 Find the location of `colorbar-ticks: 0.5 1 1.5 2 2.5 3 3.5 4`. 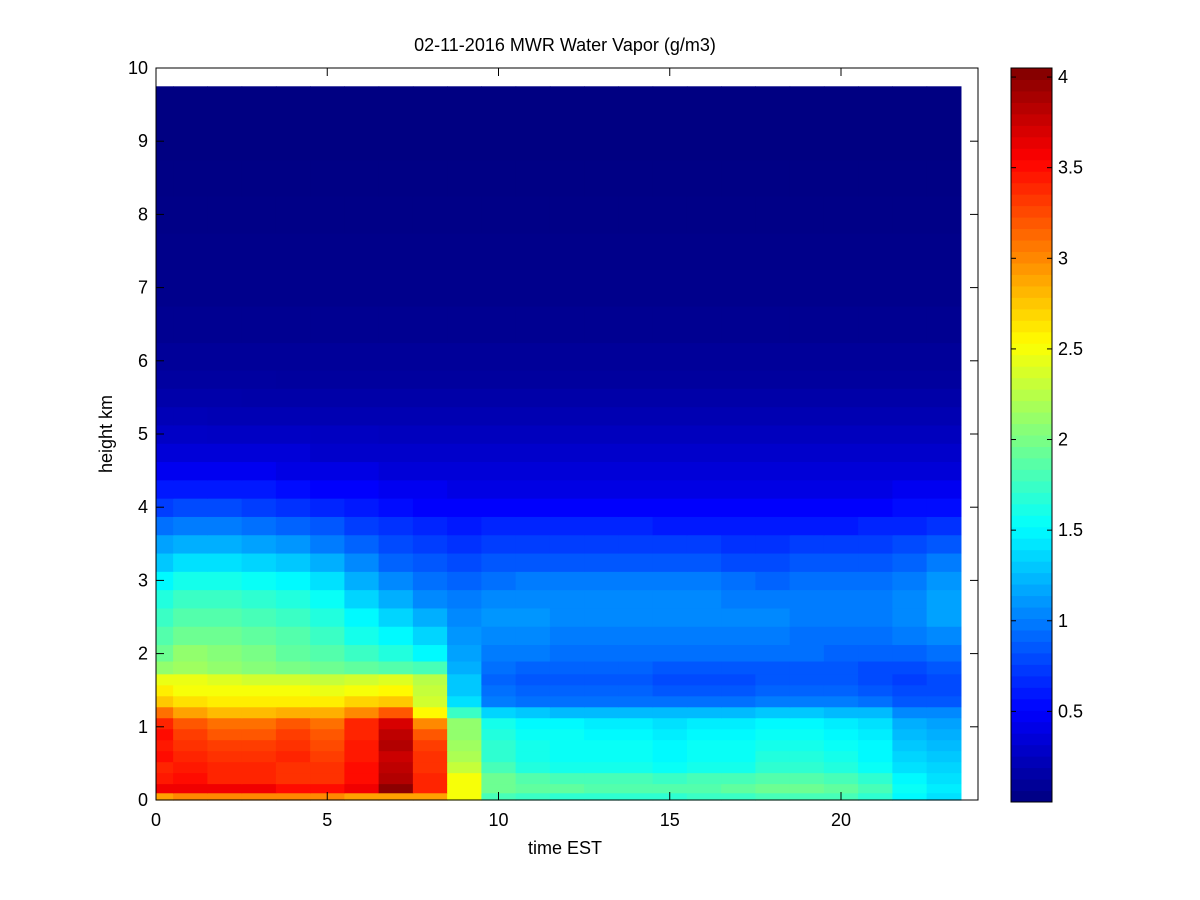

colorbar-ticks: 0.5 1 1.5 2 2.5 3 3.5 4 is located at coordinates (1047, 394).